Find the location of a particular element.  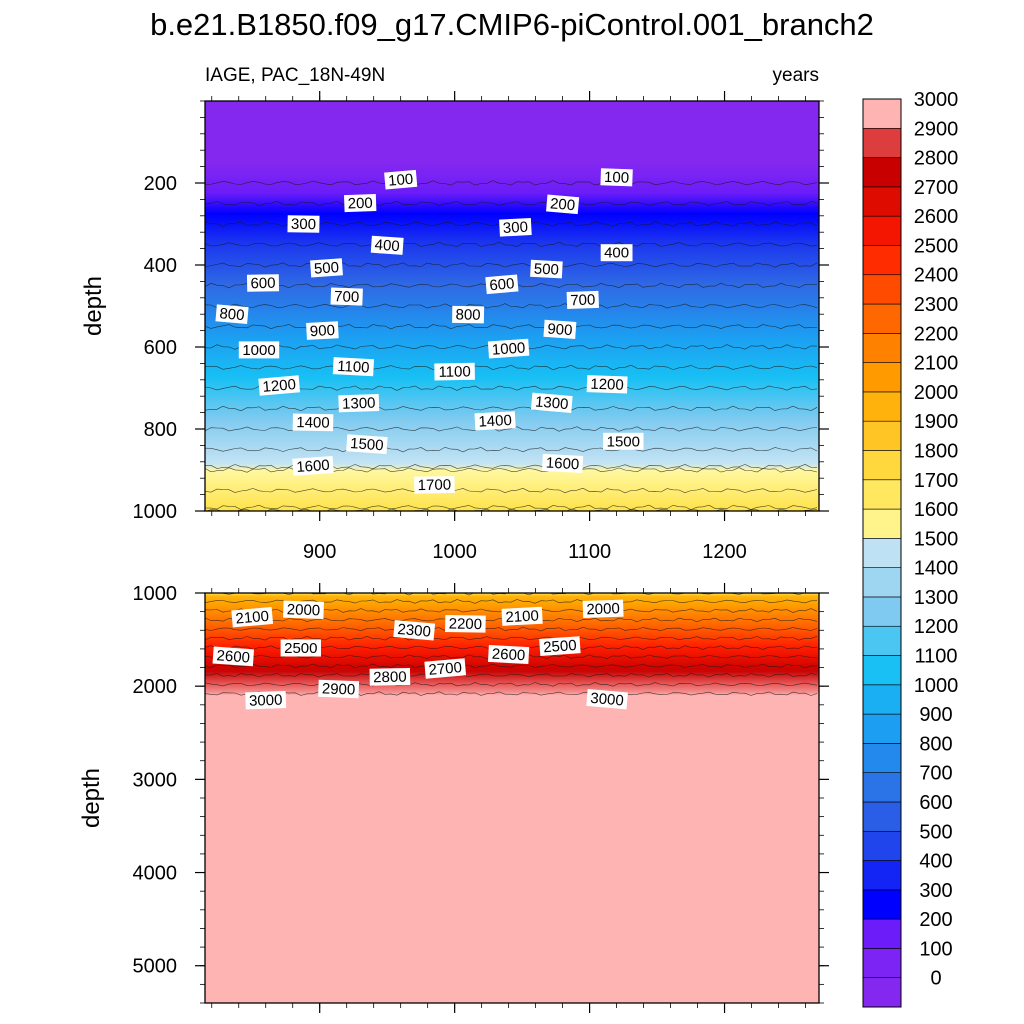

contour-label: 2100 is located at coordinates (252, 617).